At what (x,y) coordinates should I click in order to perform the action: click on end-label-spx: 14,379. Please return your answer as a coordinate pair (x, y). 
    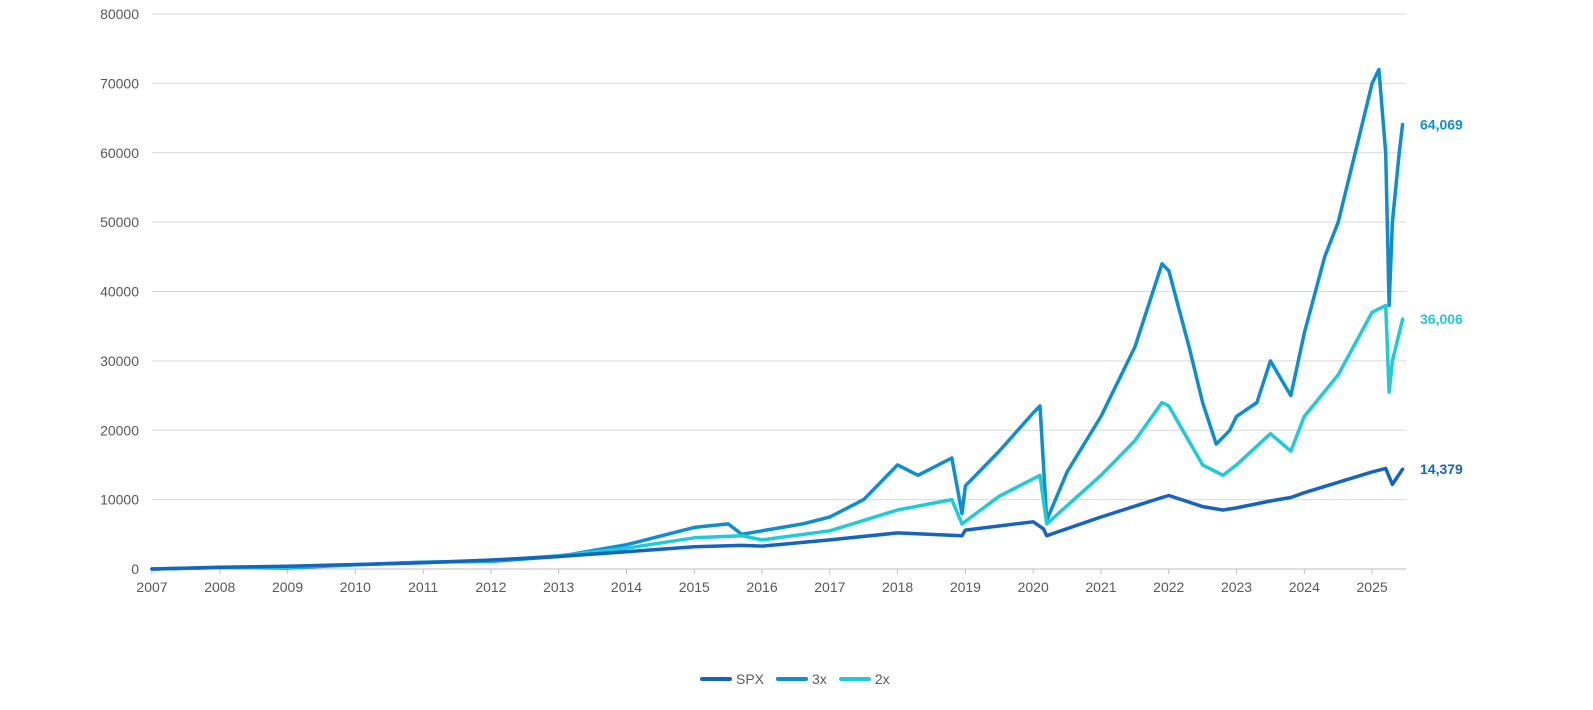
    Looking at the image, I should click on (1441, 469).